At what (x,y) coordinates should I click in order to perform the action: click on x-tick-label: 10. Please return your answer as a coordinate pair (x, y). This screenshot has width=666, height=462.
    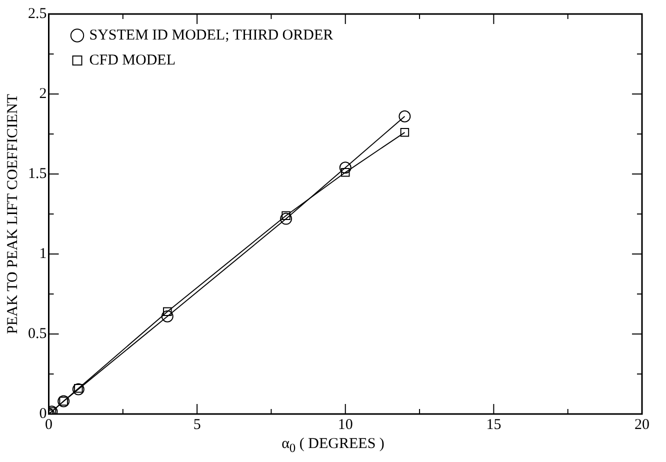
    Looking at the image, I should click on (345, 424).